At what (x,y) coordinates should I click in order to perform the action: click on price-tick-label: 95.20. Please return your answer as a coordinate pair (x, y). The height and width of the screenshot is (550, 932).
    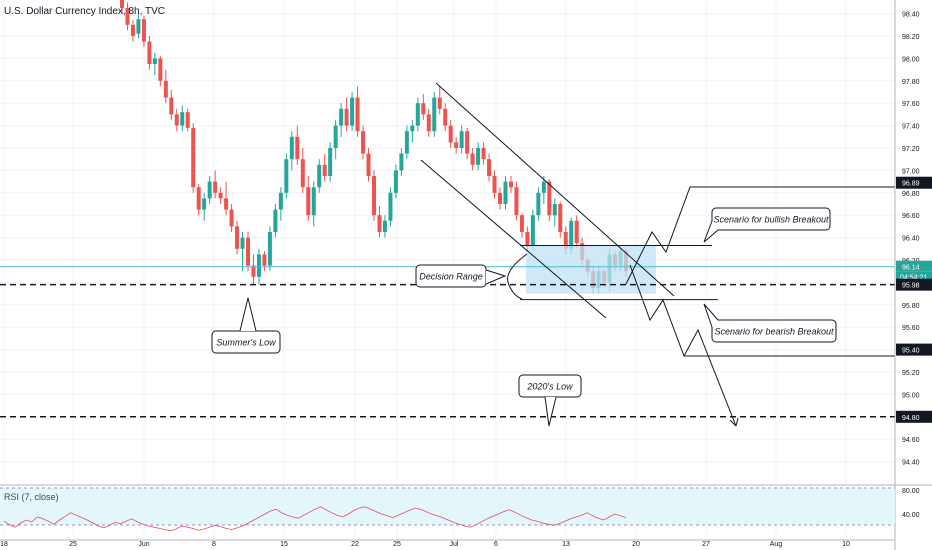
    Looking at the image, I should click on (911, 373).